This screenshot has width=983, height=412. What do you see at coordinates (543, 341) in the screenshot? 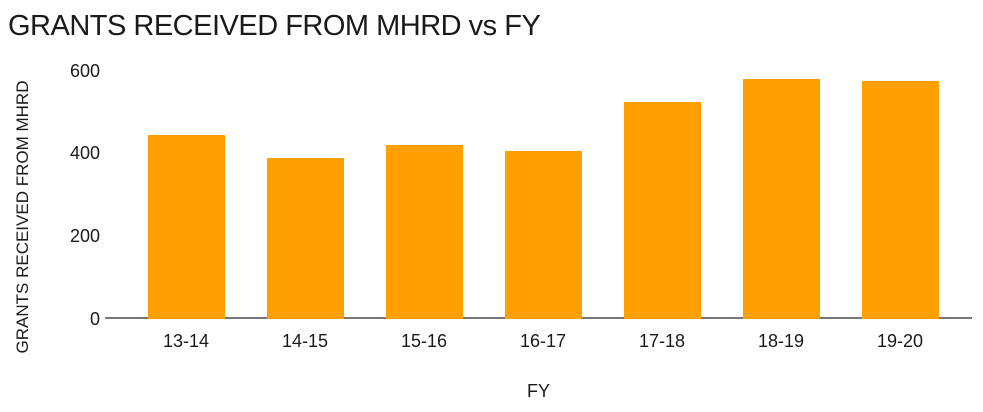
I see `x-tick-label: 16-17` at bounding box center [543, 341].